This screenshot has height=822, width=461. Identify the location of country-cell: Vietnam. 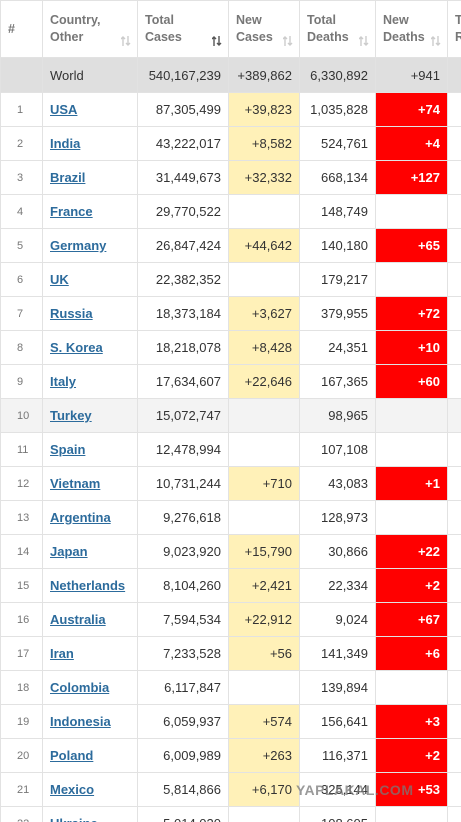
(90, 483).